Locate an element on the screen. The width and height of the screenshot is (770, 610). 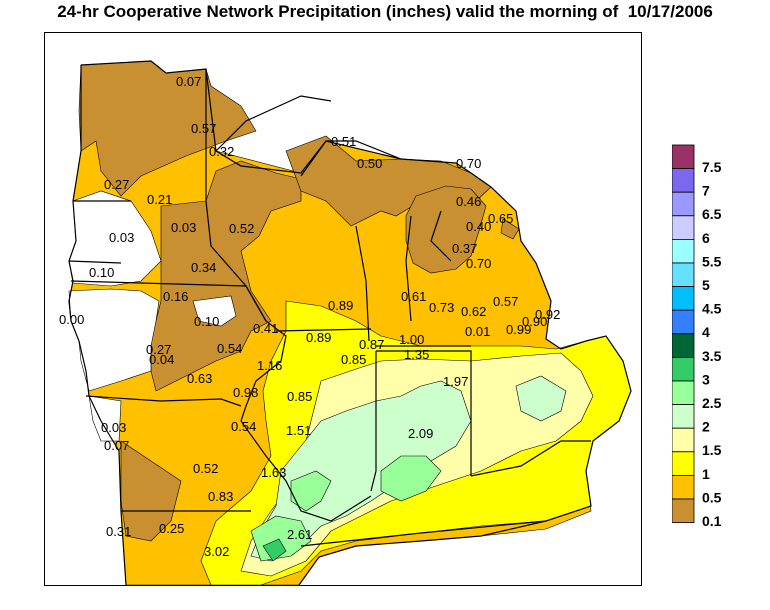
color-legend: 7.5 7 6.5 6 5.5 5 4.5 4 3.5 3 2.5 2 1.5 1 0.5 0.1 is located at coordinates (721, 339).